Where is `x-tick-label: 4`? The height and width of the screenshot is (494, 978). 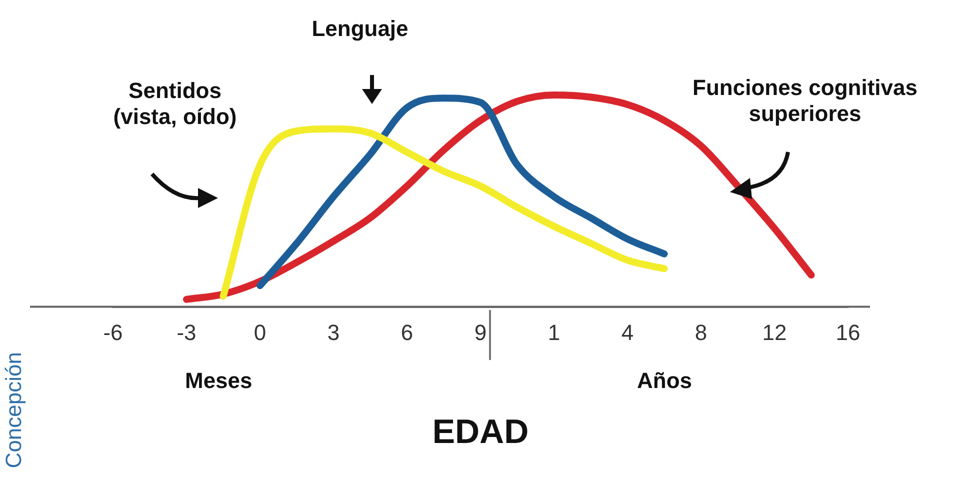
x-tick-label: 4 is located at coordinates (627, 333).